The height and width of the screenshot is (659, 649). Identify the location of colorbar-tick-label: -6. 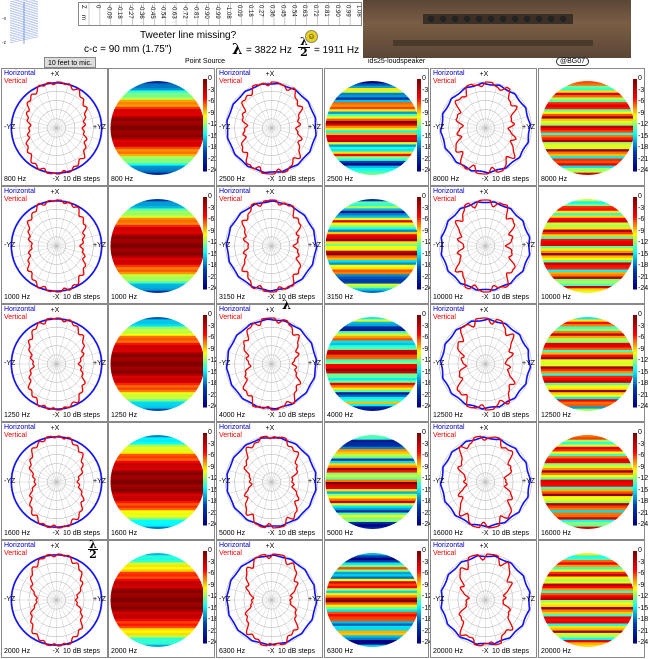
(425, 573).